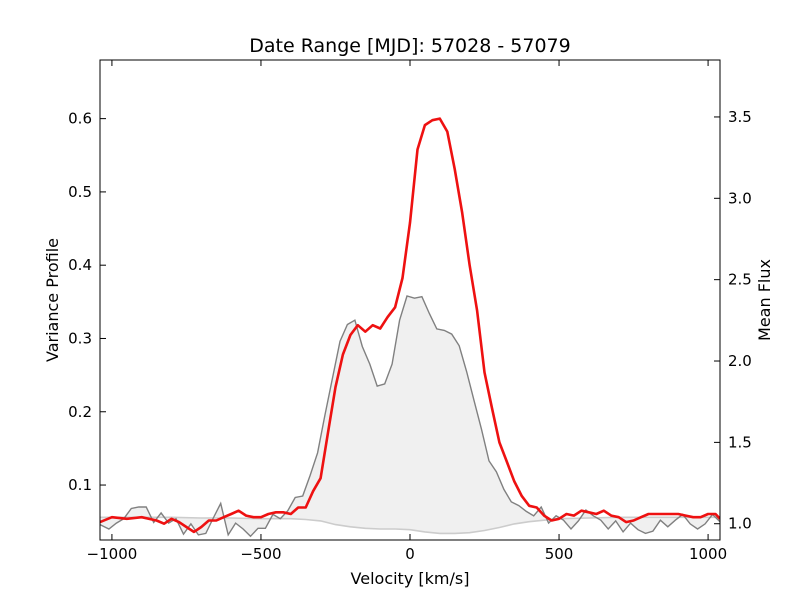 The height and width of the screenshot is (600, 800). What do you see at coordinates (410, 525) in the screenshot?
I see `rms-floor-line` at bounding box center [410, 525].